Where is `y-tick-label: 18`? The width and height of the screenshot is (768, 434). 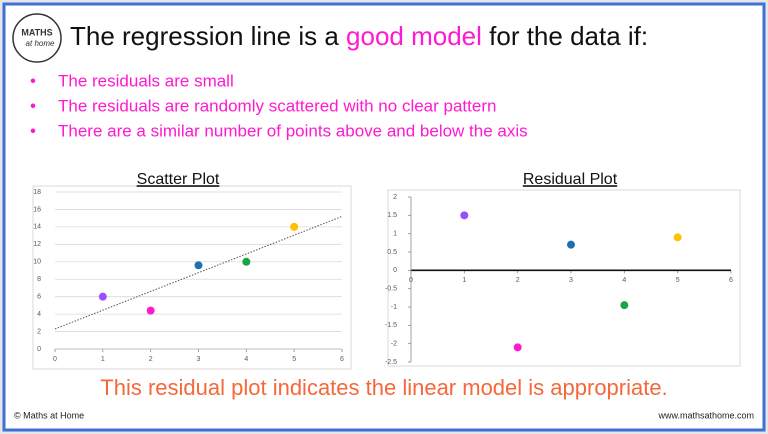 y-tick-label: 18 is located at coordinates (37, 192).